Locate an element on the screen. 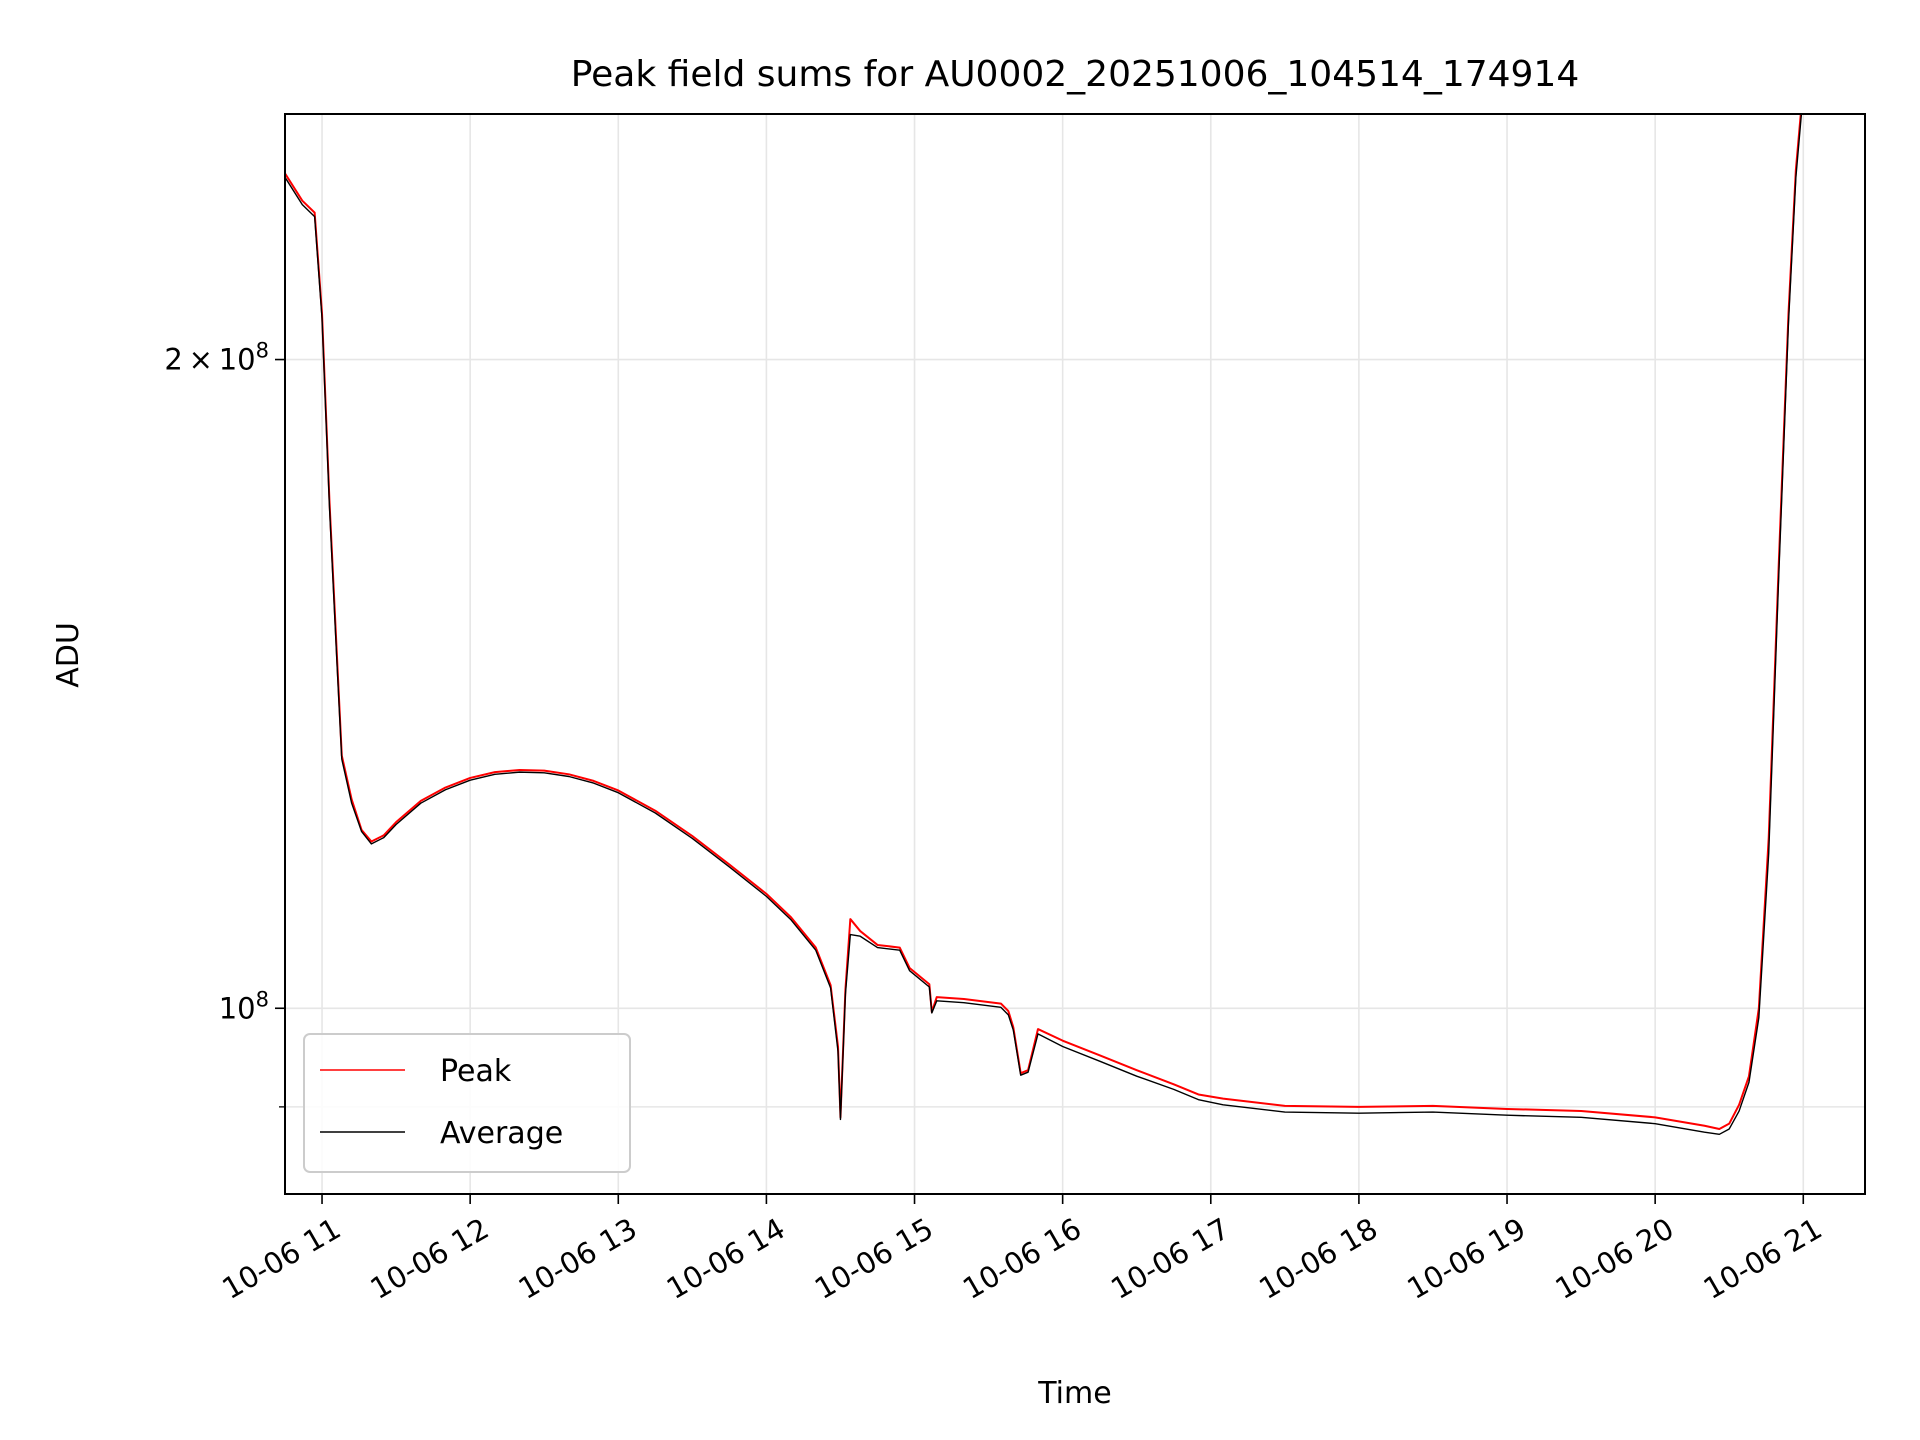 The width and height of the screenshot is (1920, 1440). x-axis-label: Time is located at coordinates (1074, 1393).